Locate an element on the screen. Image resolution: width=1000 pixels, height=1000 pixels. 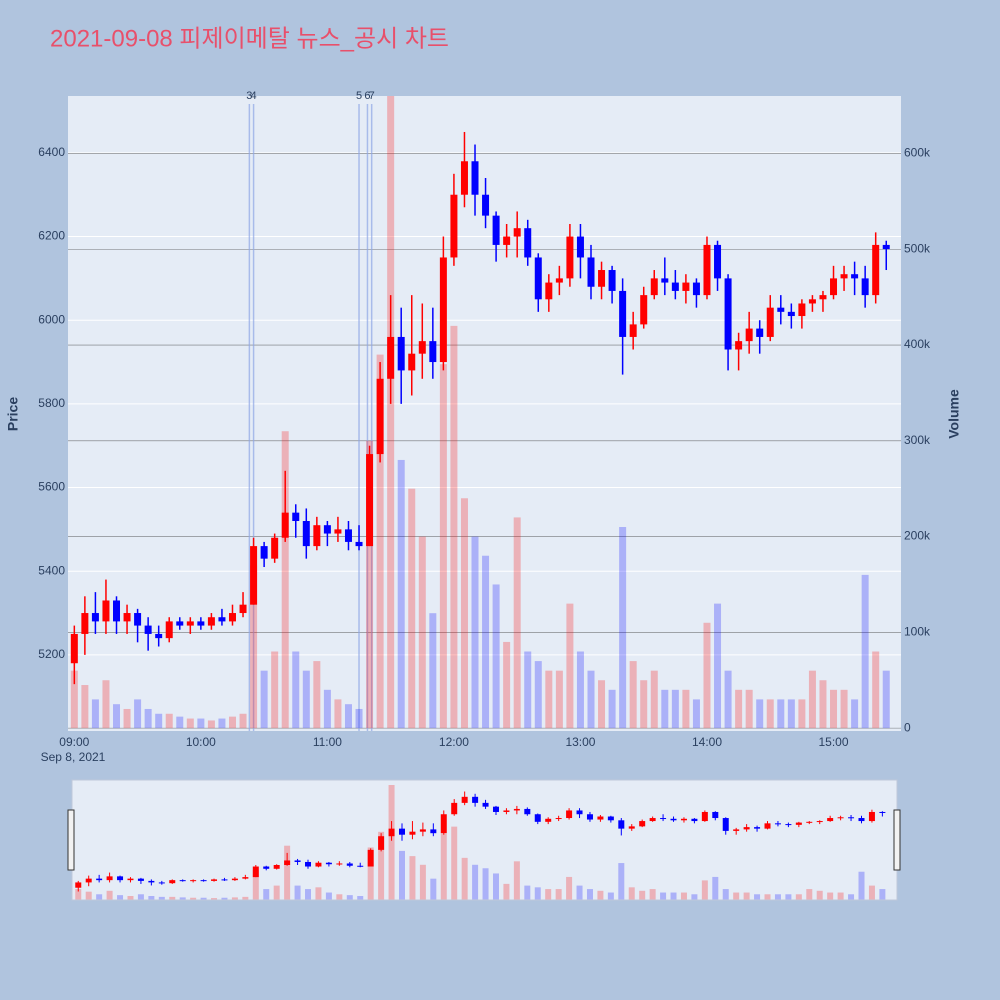
x-tick-label: 09:00 is located at coordinates (74, 742).